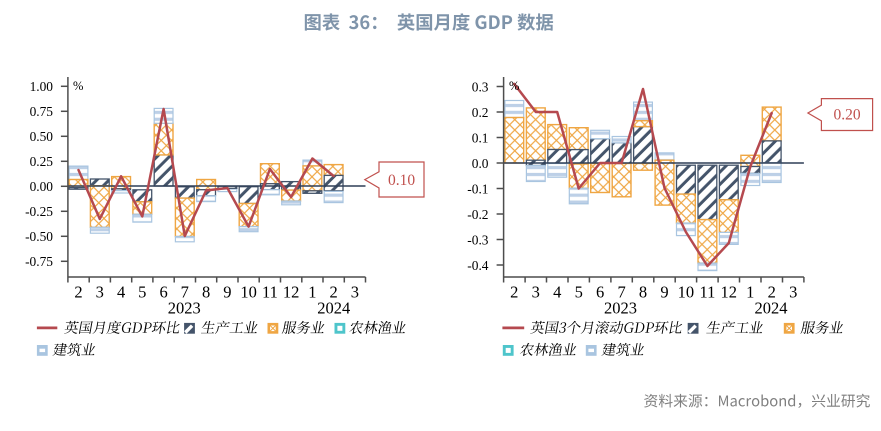 This screenshot has height=431, width=881. What do you see at coordinates (480, 86) in the screenshot?
I see `svg-text: 0.3` at bounding box center [480, 86].